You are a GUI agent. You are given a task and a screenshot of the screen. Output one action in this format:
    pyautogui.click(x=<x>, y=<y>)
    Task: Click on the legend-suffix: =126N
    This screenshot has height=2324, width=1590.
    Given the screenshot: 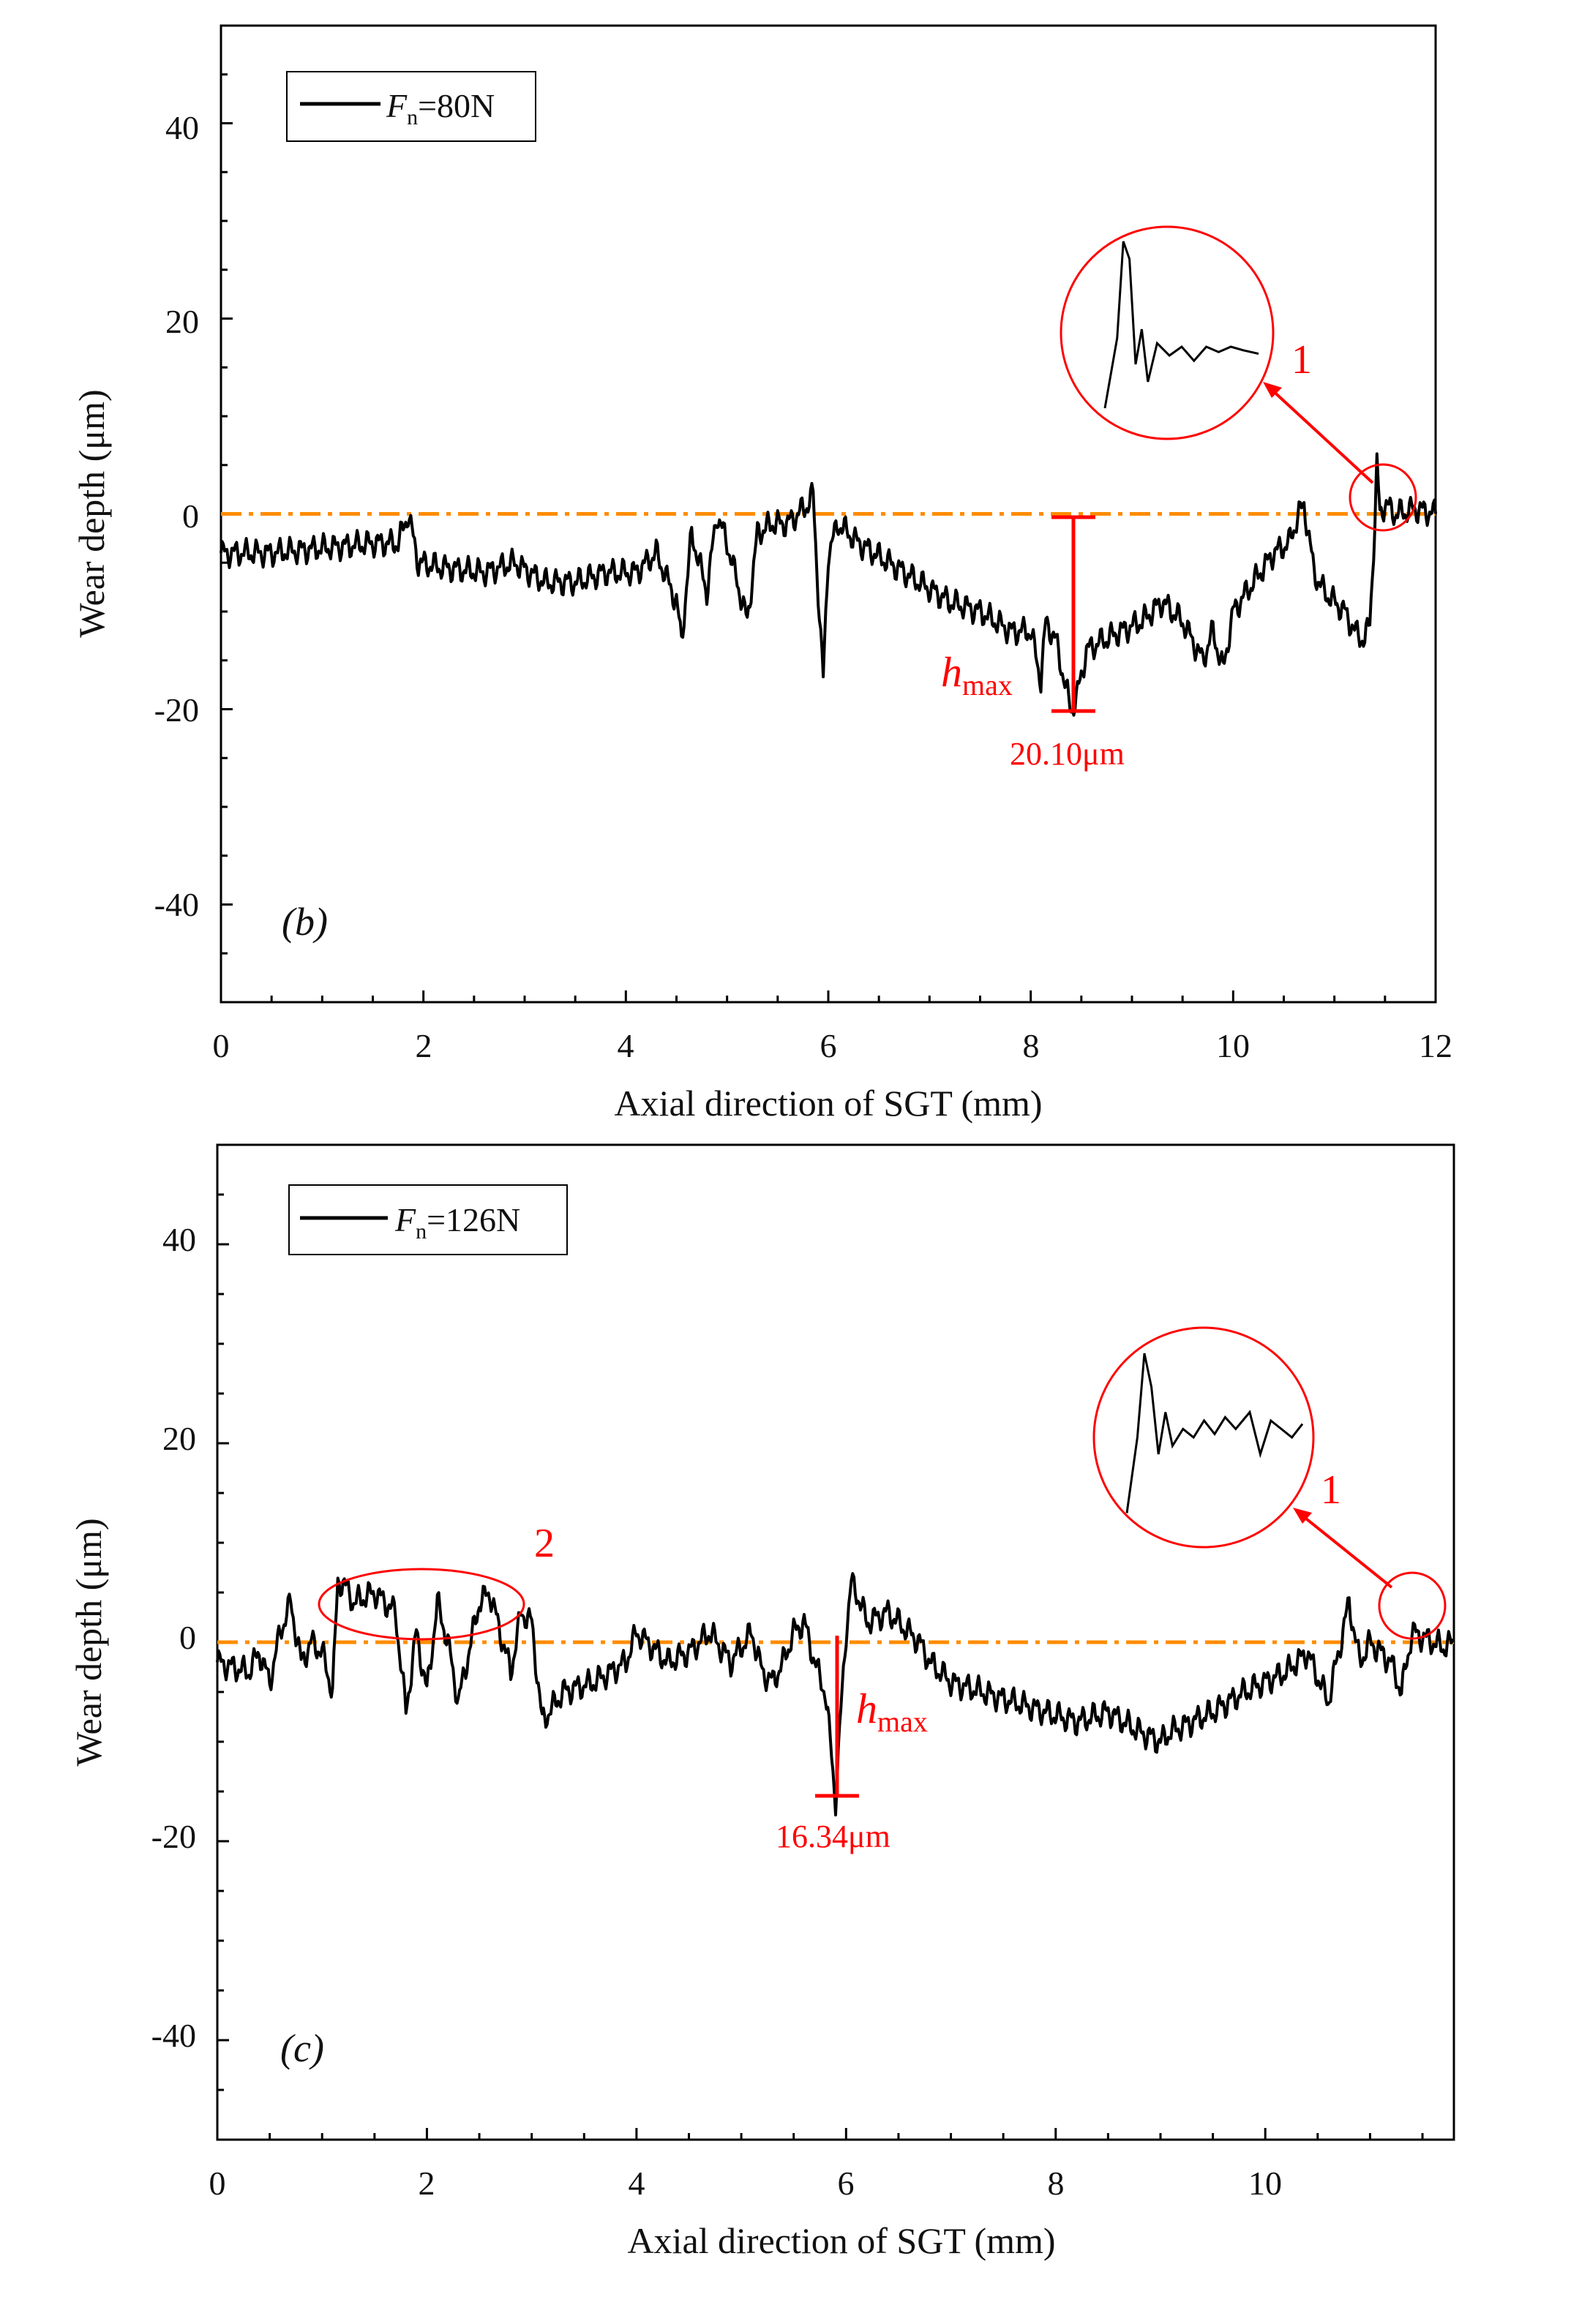 What is the action you would take?
    pyautogui.click(x=473, y=1219)
    